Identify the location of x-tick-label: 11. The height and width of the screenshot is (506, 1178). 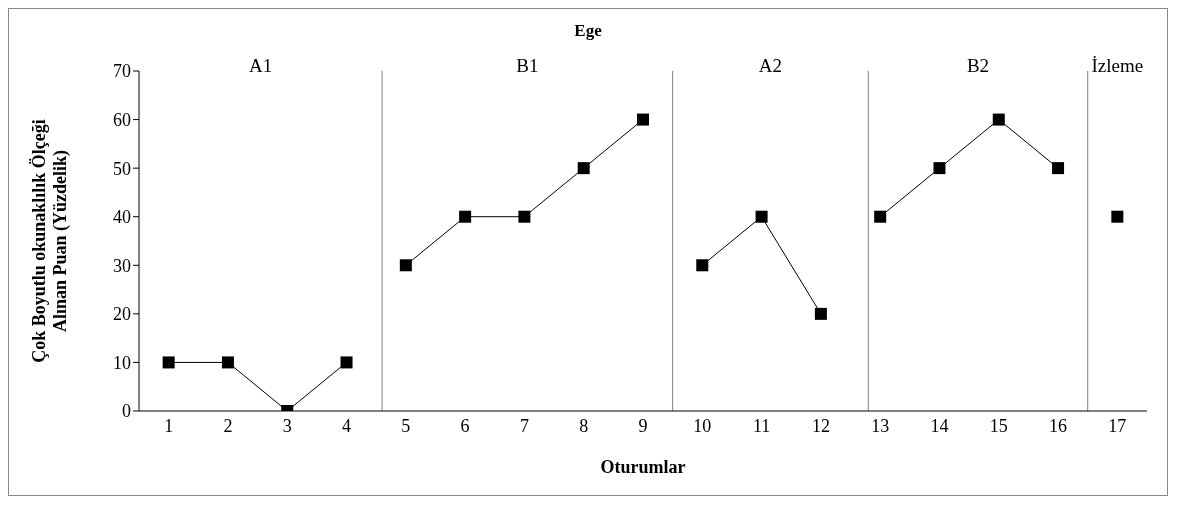
(761, 425).